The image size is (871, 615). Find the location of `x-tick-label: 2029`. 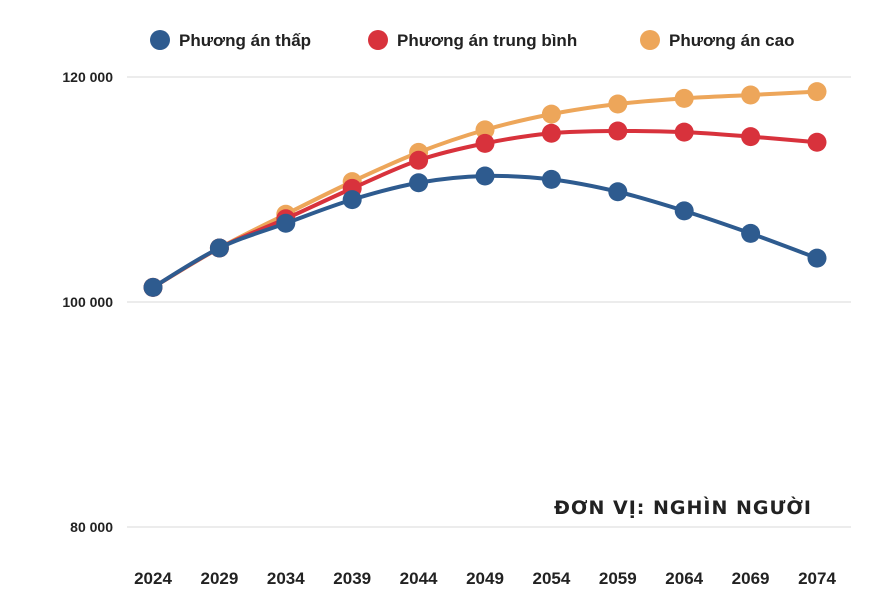

x-tick-label: 2029 is located at coordinates (219, 578).